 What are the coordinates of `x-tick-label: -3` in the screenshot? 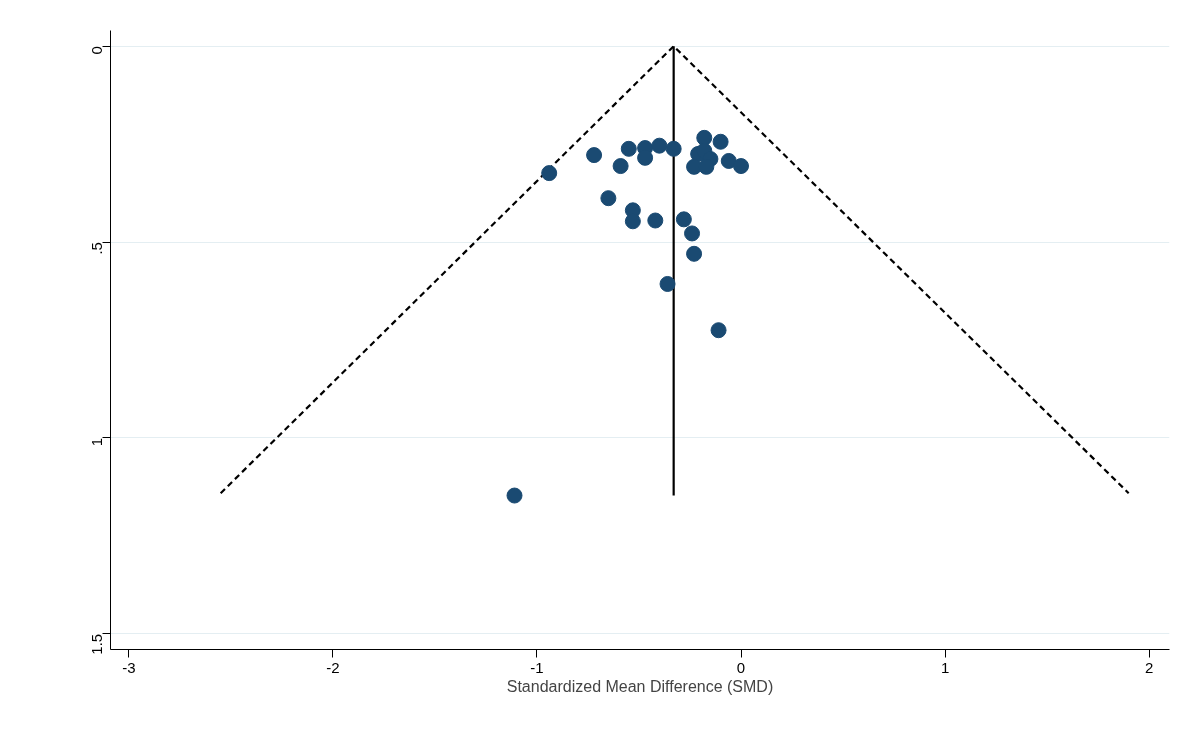 It's located at (129, 667).